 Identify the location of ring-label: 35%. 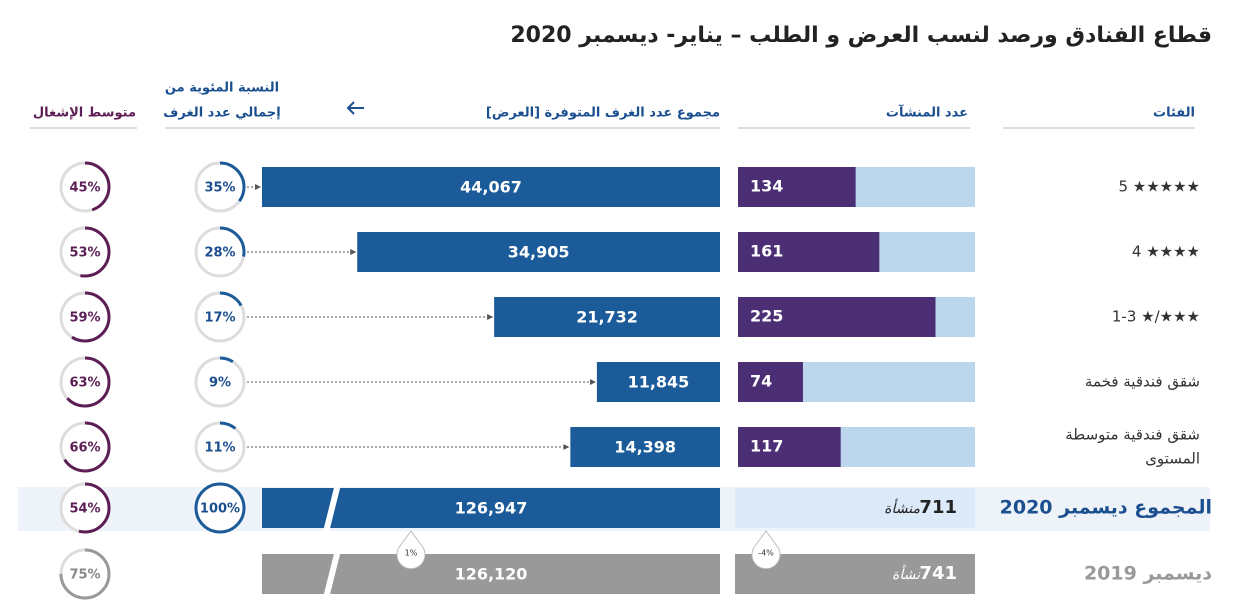
(219, 188).